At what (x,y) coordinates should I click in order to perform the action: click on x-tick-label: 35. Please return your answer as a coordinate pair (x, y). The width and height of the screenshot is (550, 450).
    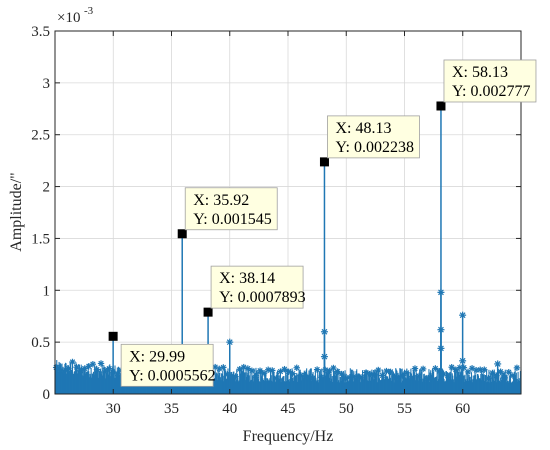
    Looking at the image, I should click on (171, 409).